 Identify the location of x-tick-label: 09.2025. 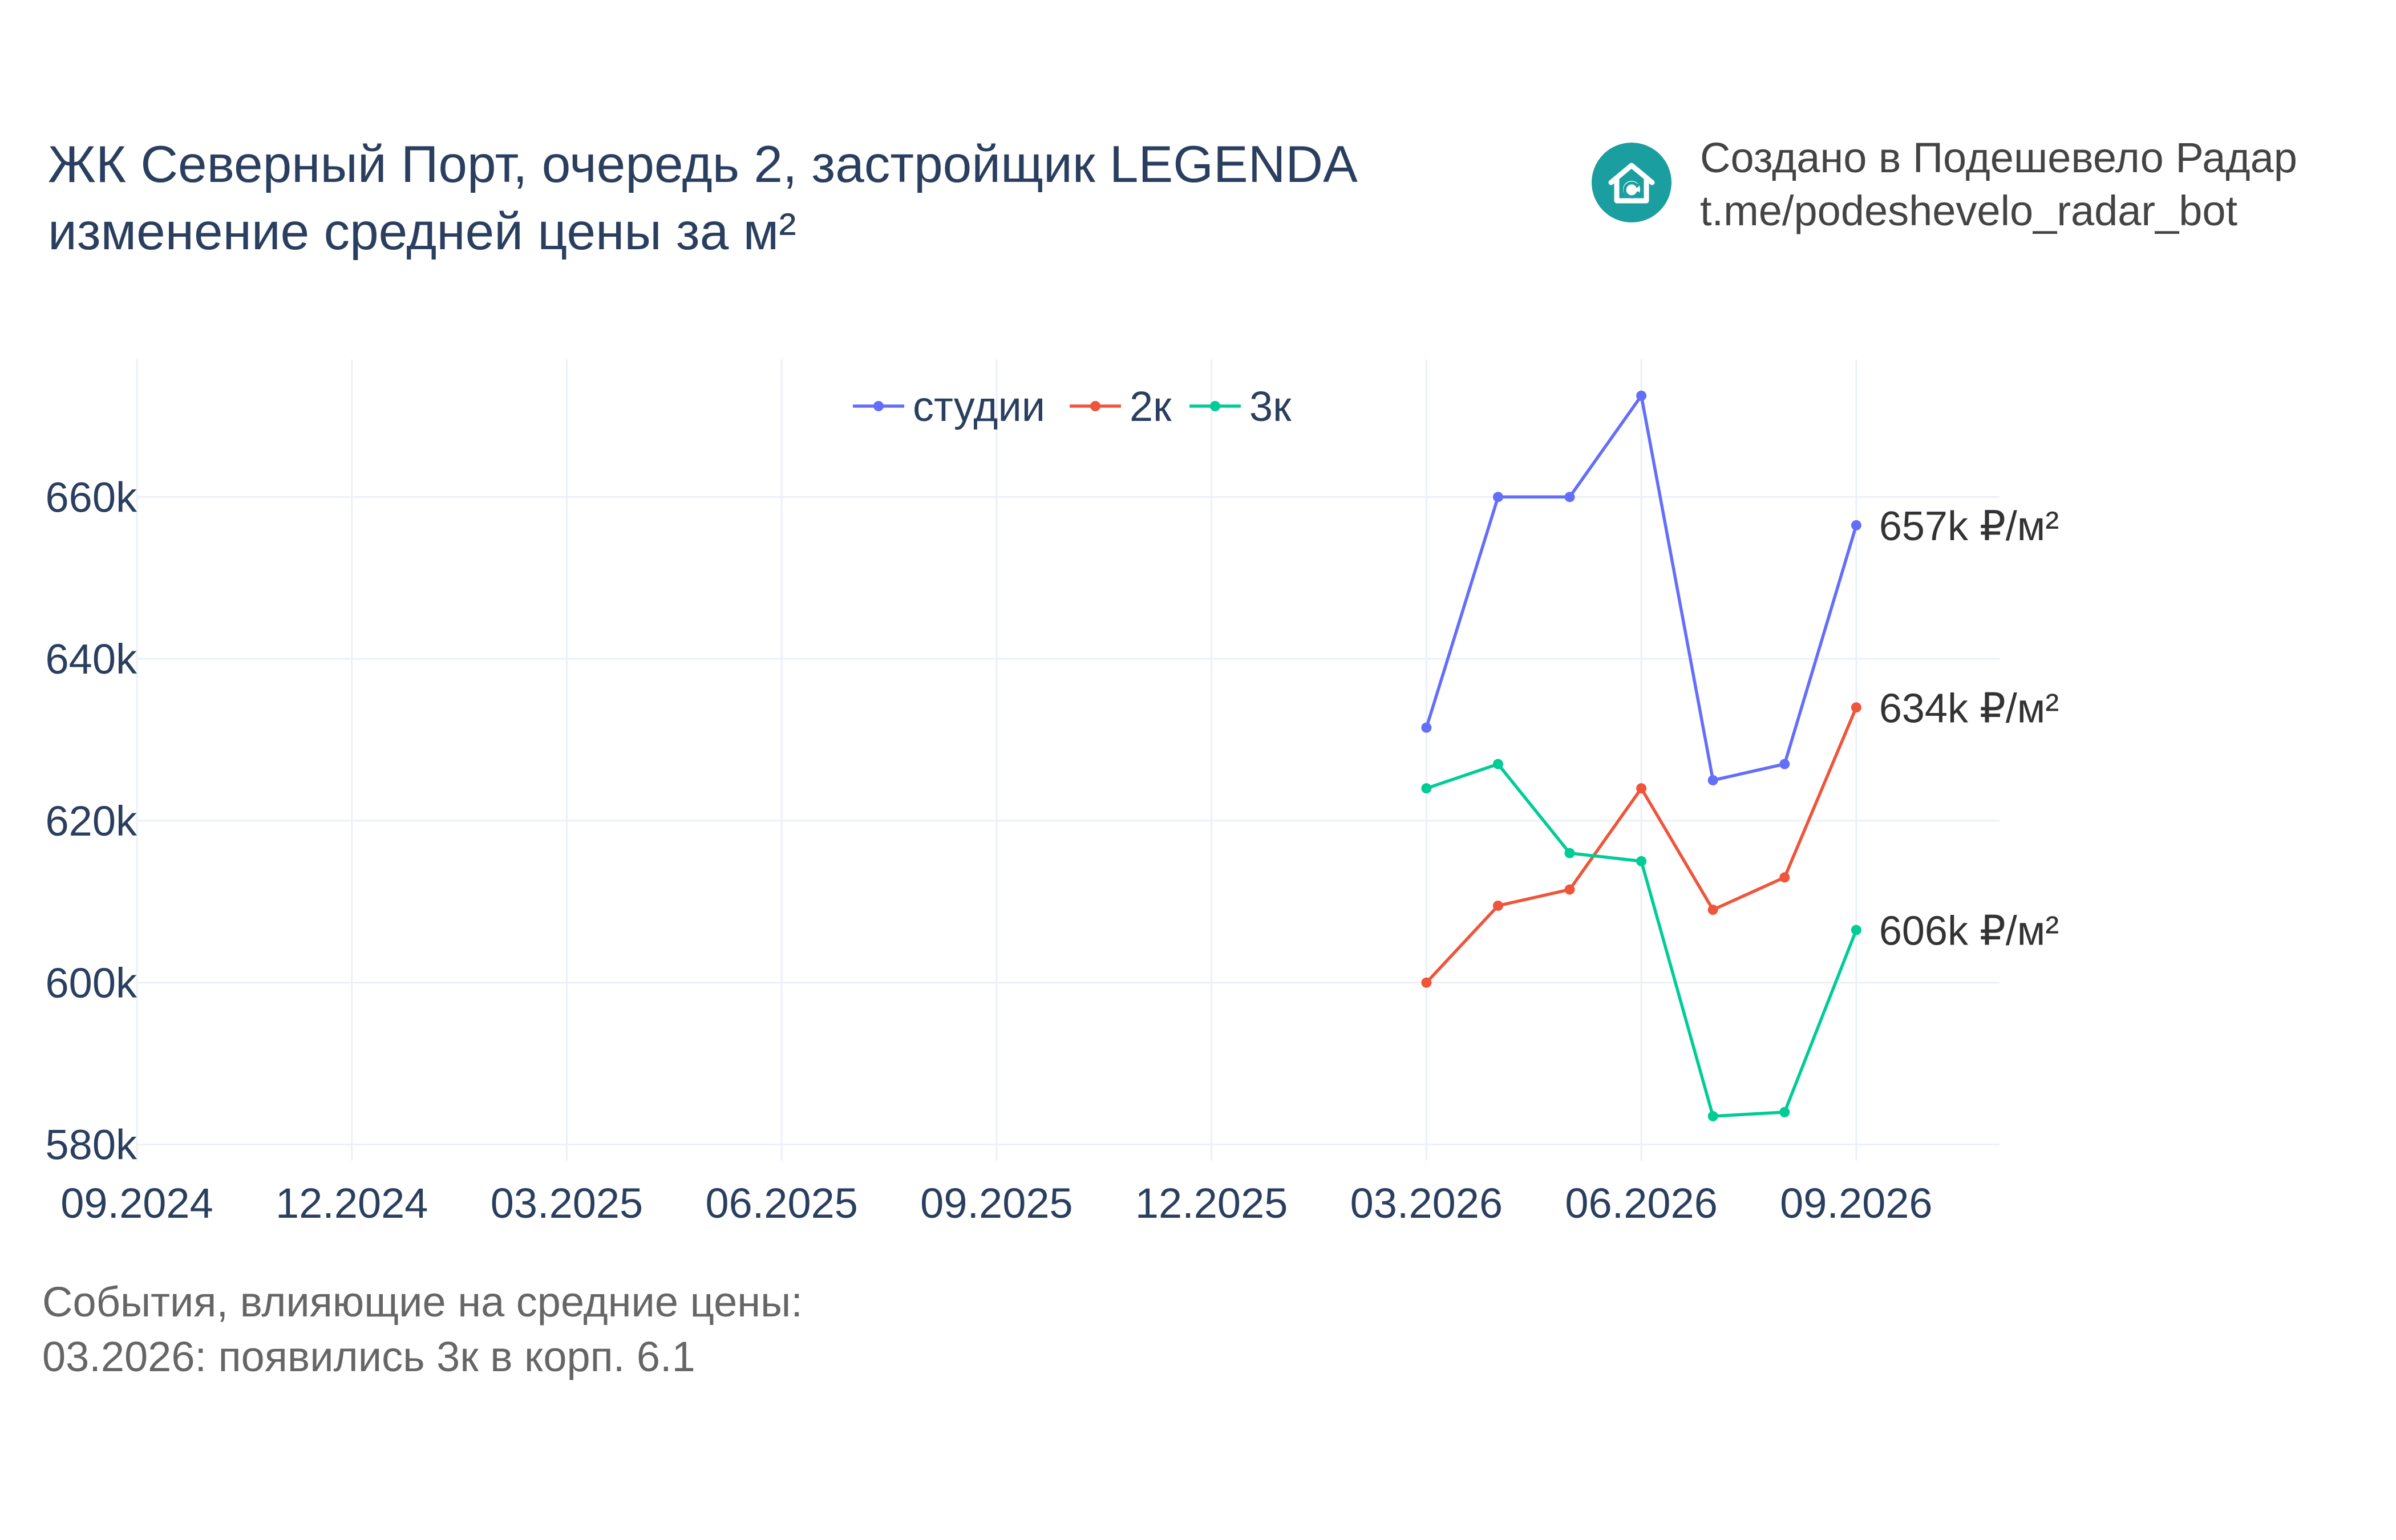
(996, 1204).